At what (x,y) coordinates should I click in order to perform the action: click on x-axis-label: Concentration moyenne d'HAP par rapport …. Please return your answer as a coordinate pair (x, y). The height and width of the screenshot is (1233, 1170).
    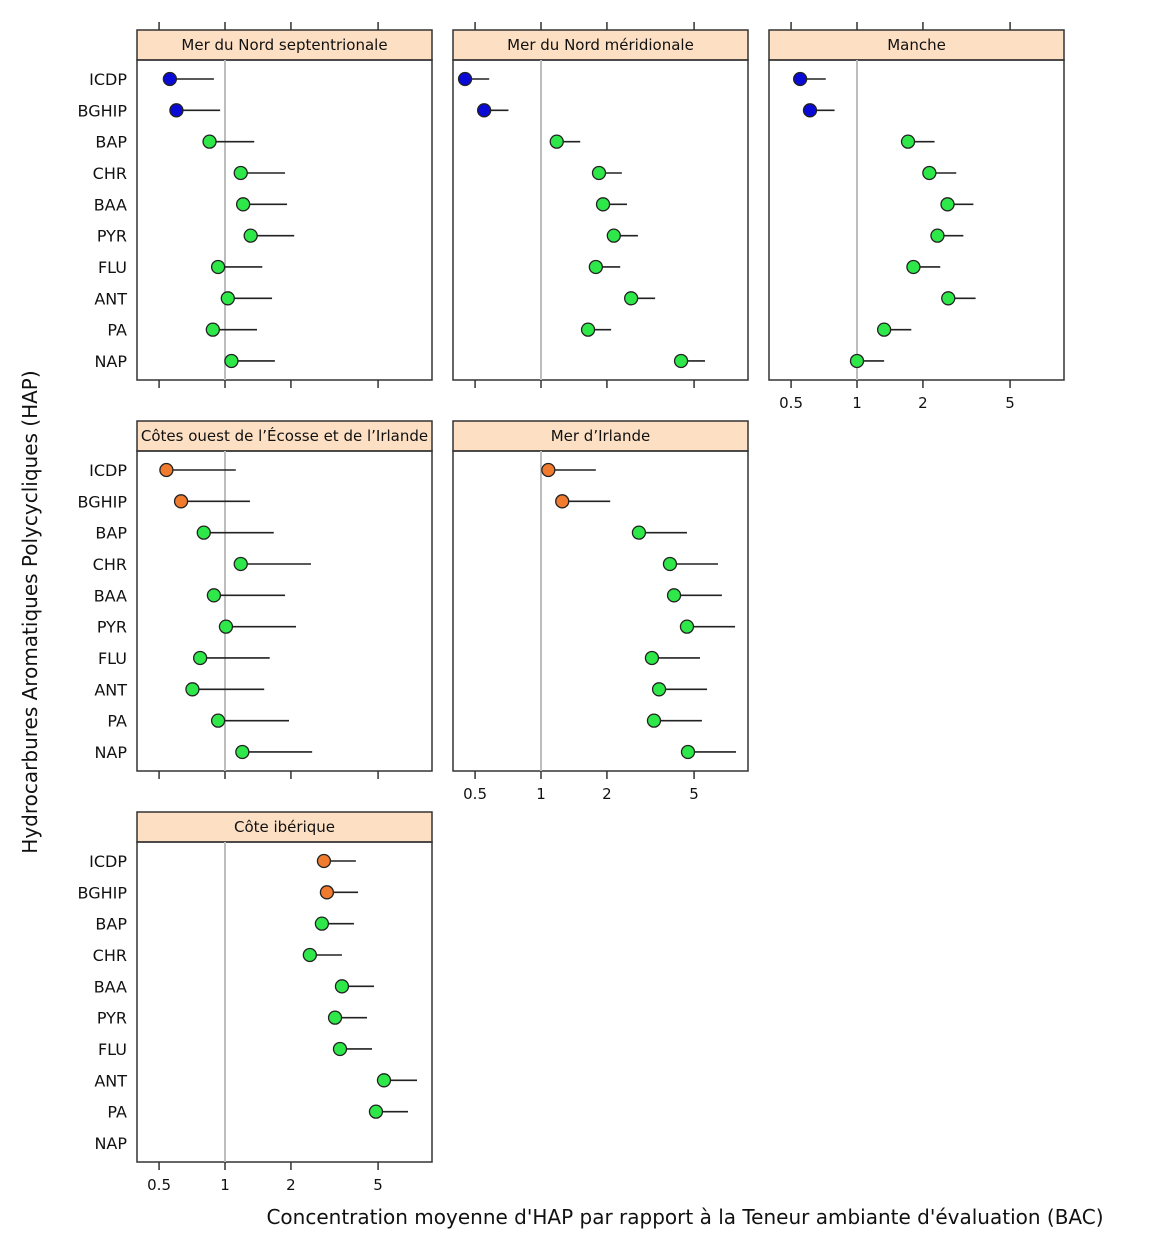
    Looking at the image, I should click on (685, 1217).